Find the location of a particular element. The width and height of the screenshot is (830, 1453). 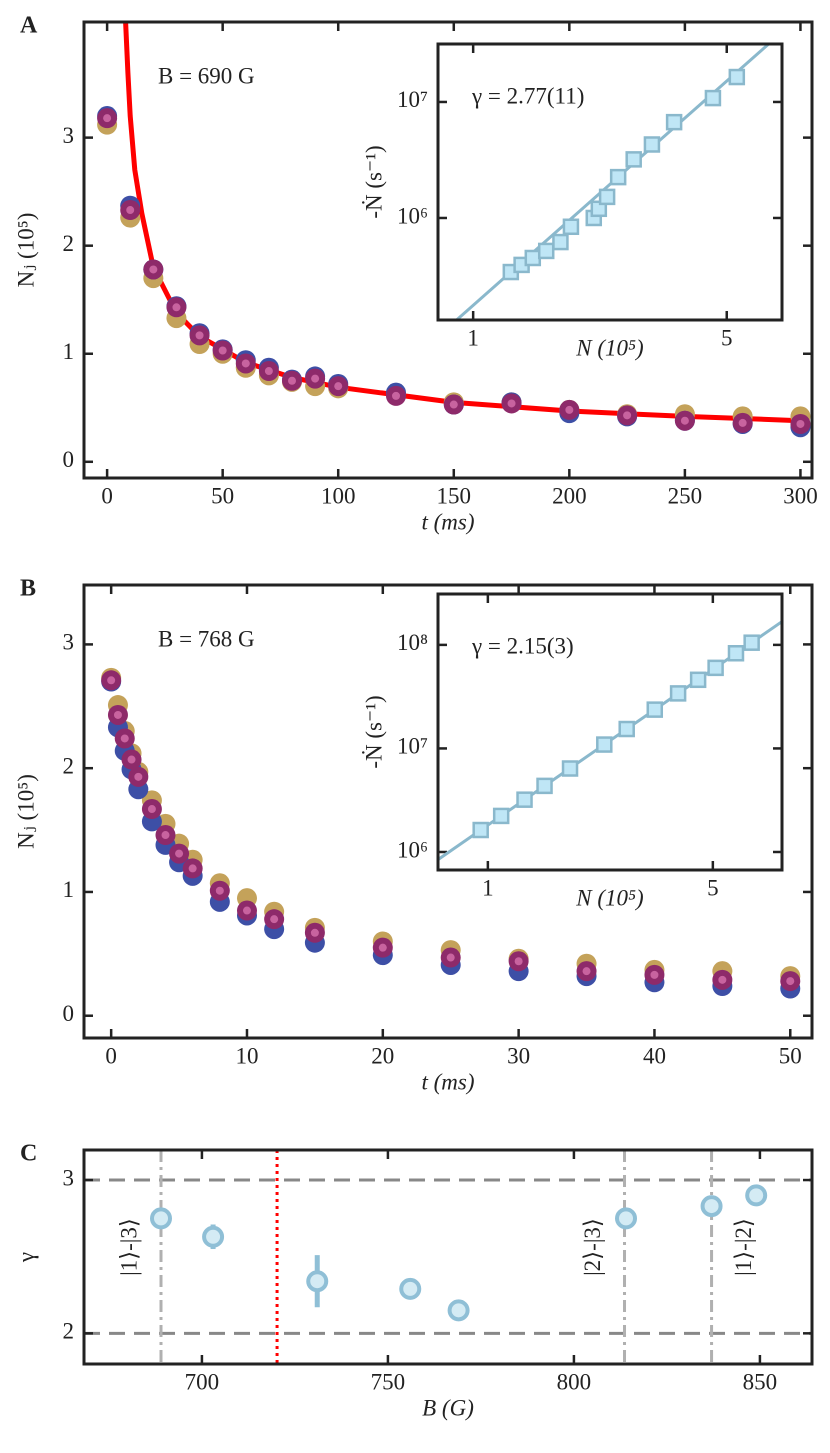

y-axis-label: γ is located at coordinates (25, 1257).